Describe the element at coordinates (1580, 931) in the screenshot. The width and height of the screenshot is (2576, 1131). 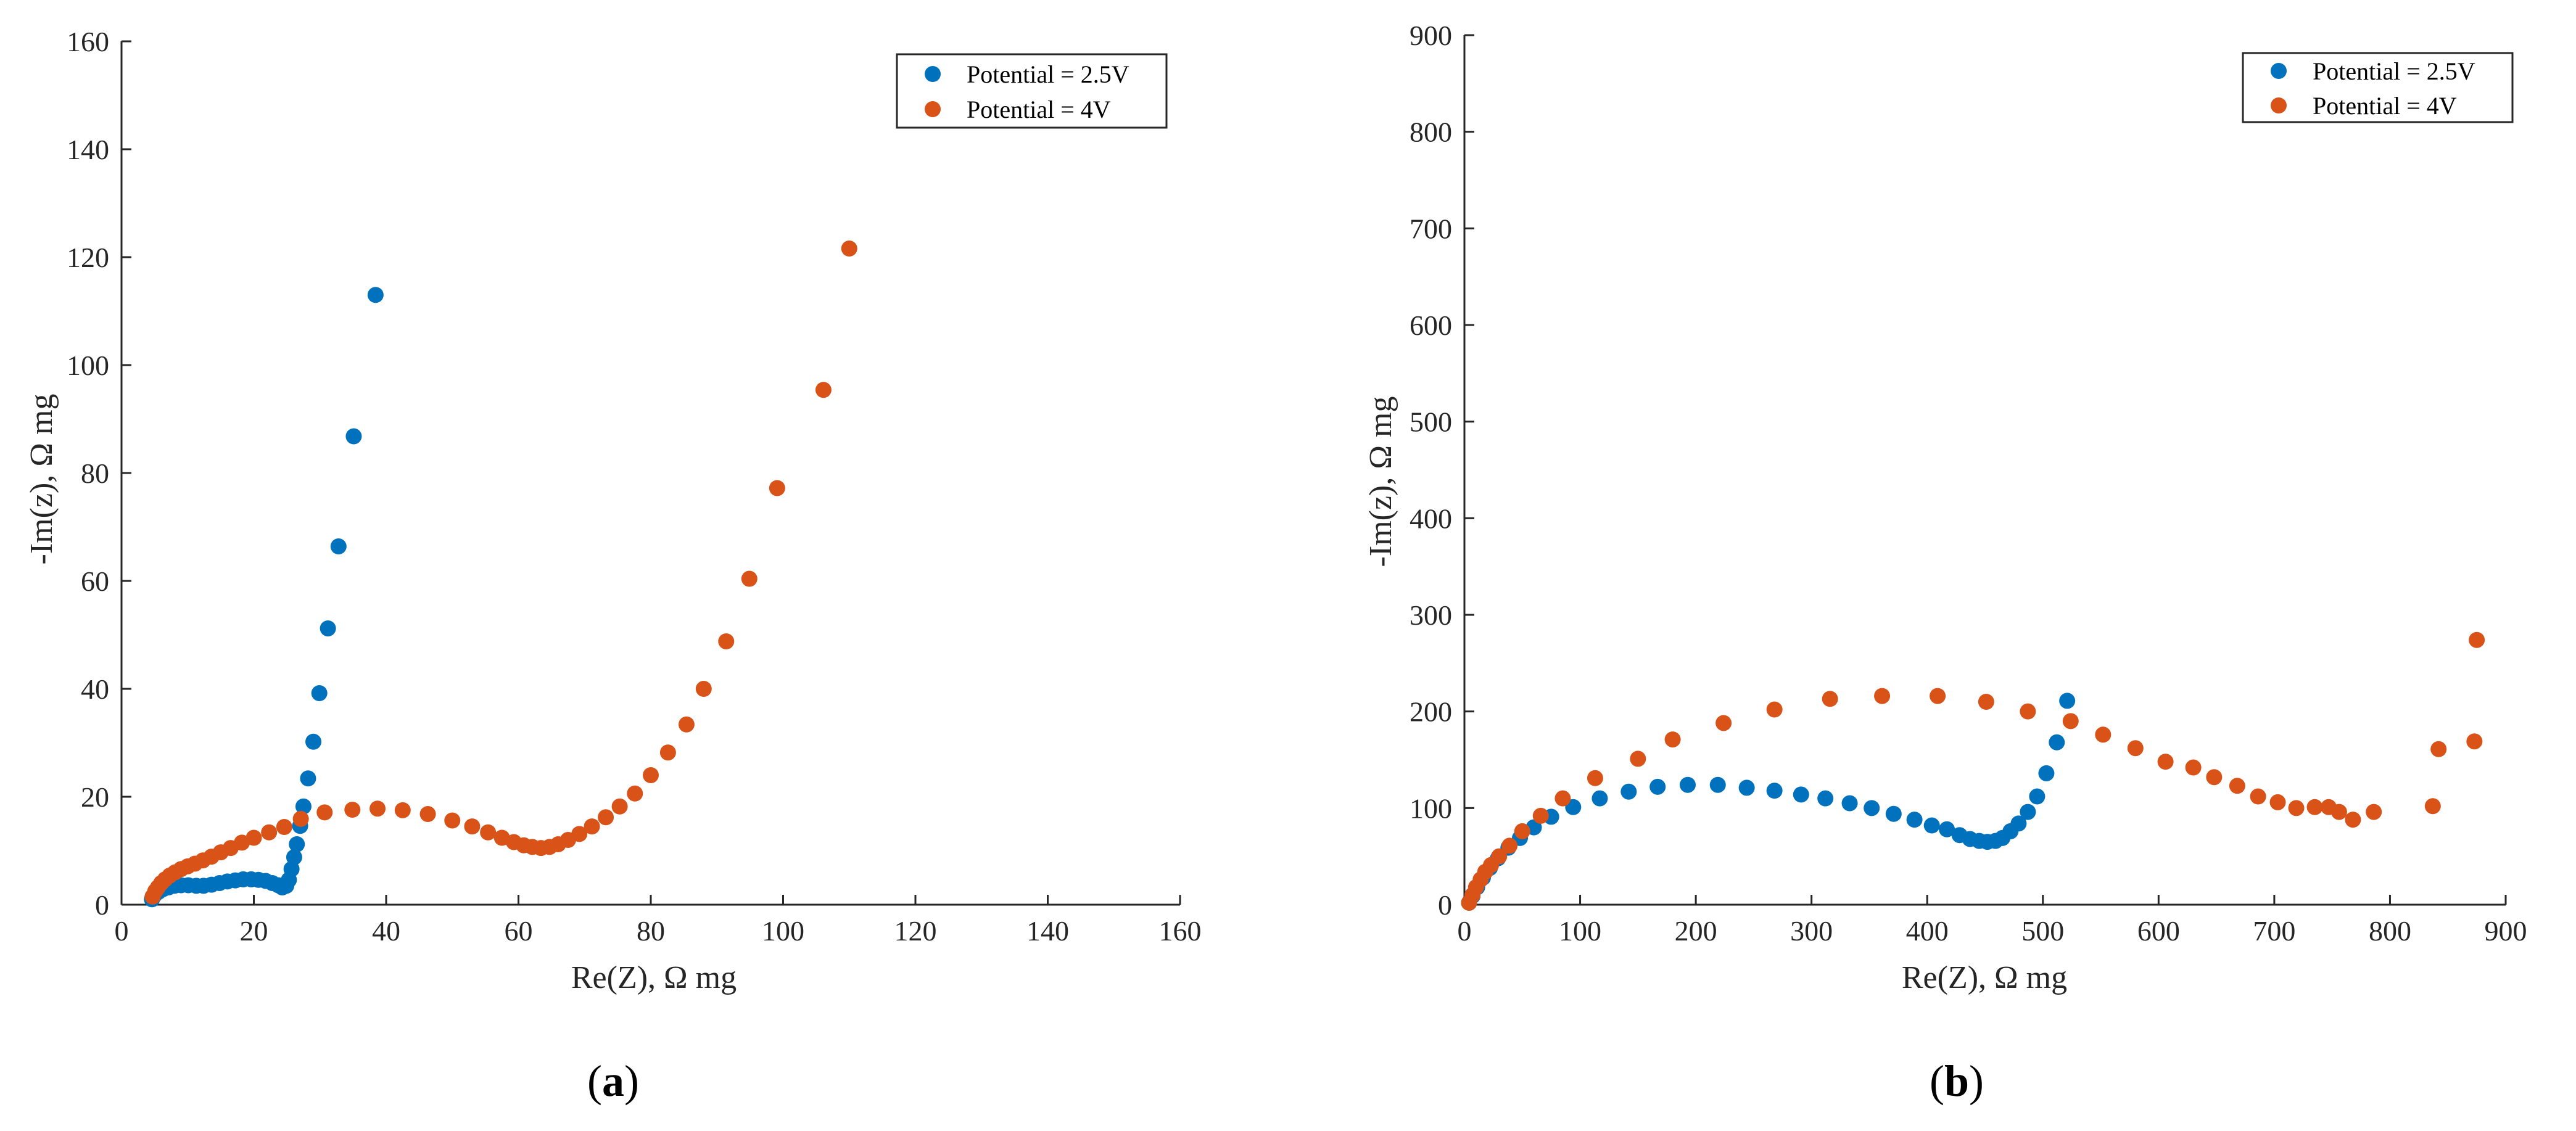
I see `x-tick-label-b: 100` at that location.